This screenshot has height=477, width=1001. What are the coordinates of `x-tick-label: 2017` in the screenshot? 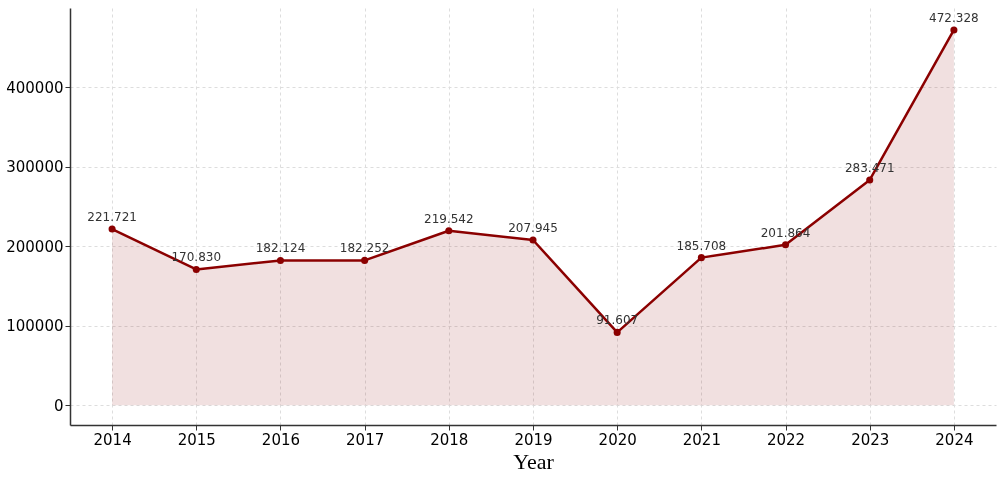 It's located at (365, 439).